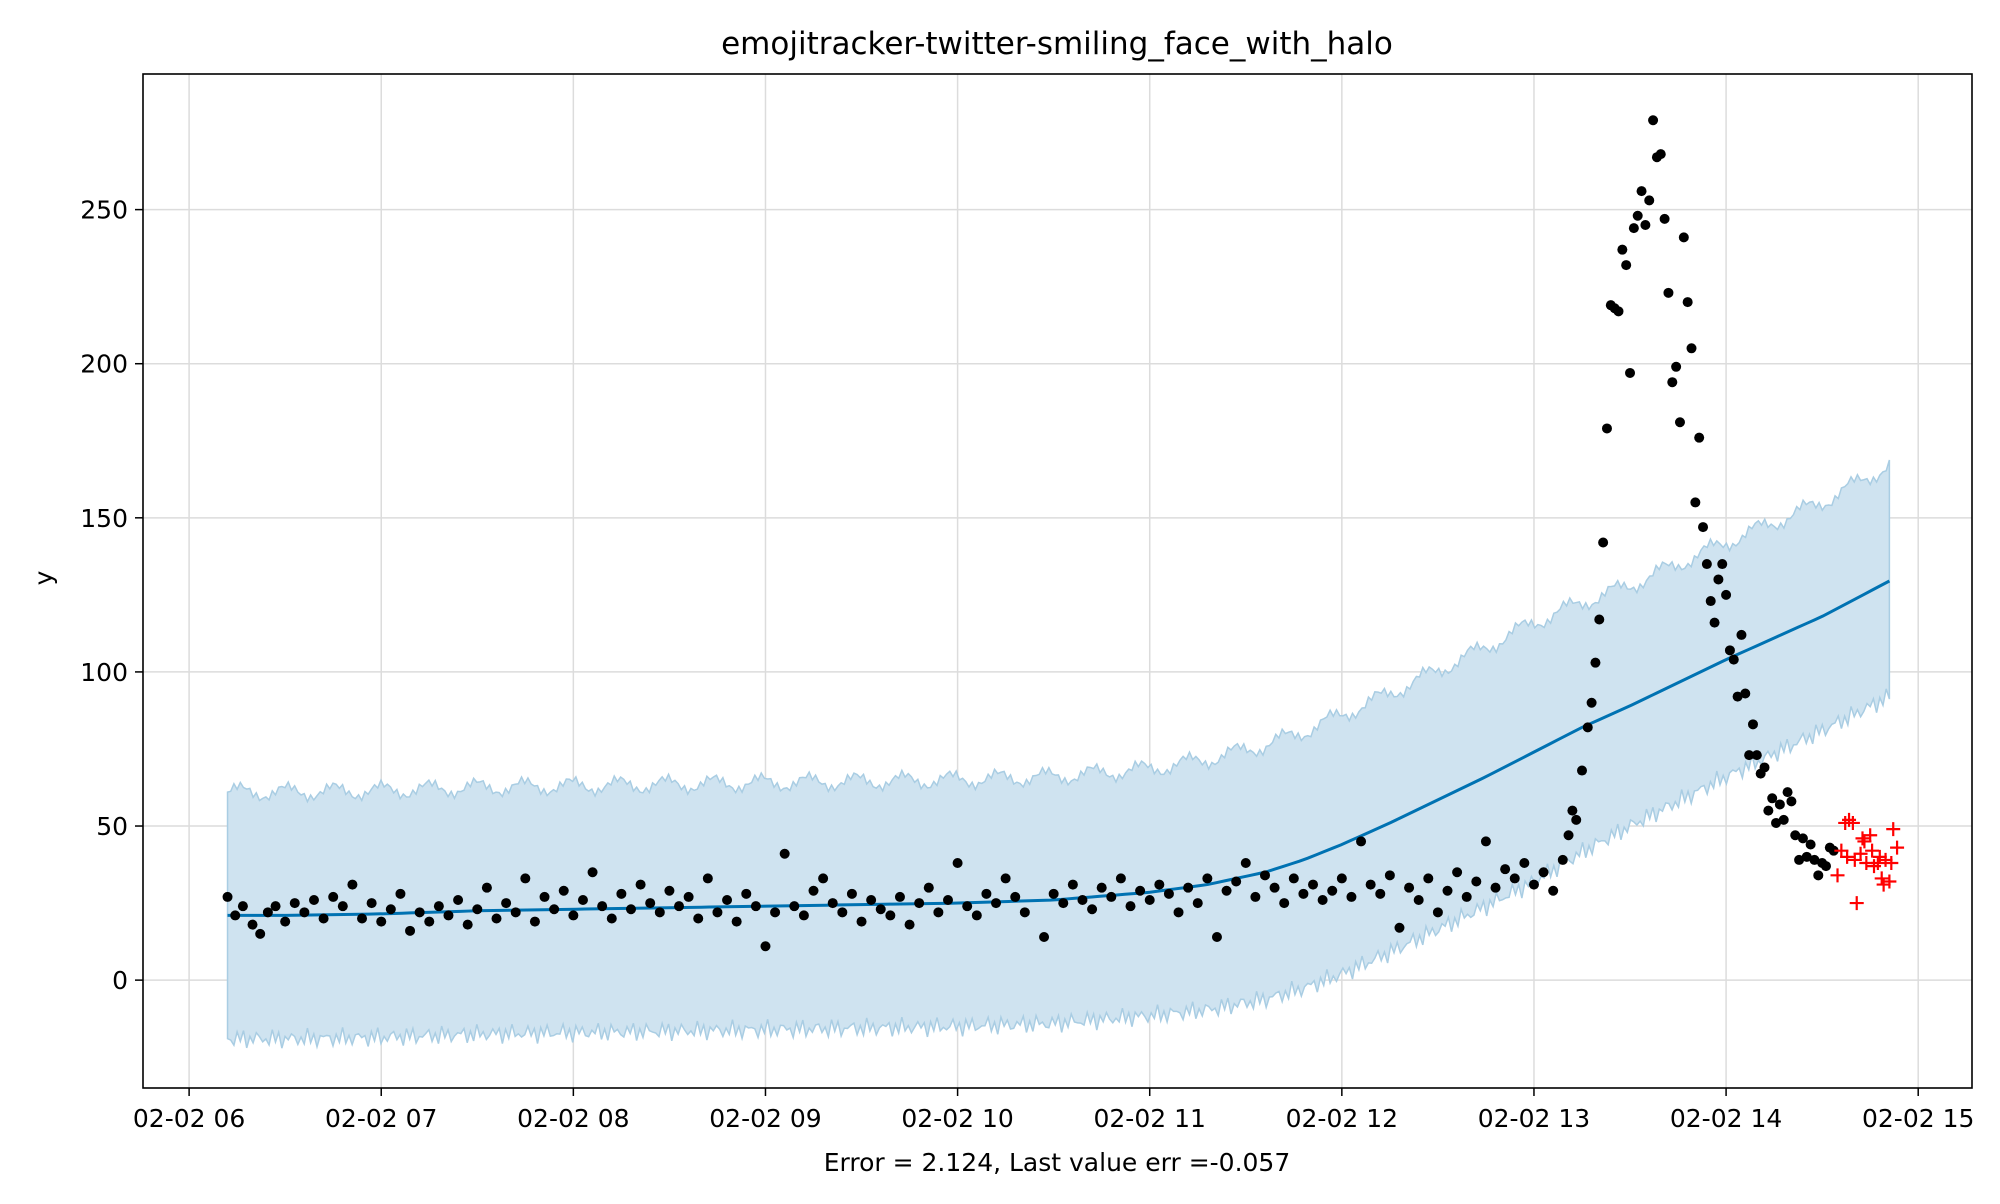  I want to click on x-tick-label: 02-02 07, so click(381, 1118).